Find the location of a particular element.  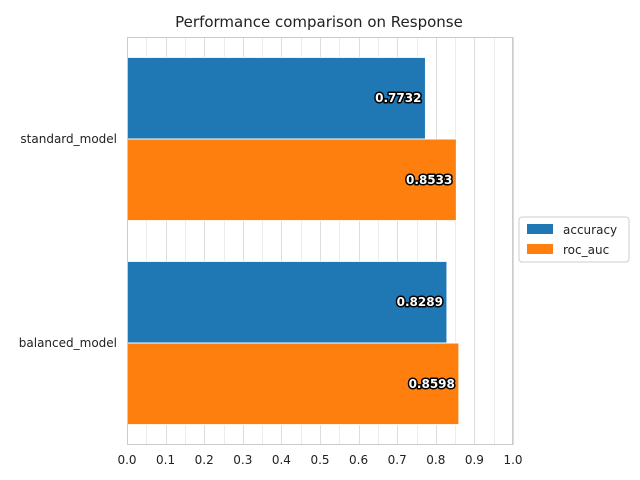

data-label-roc_auc-standard_model: 0.8533 is located at coordinates (429, 180).